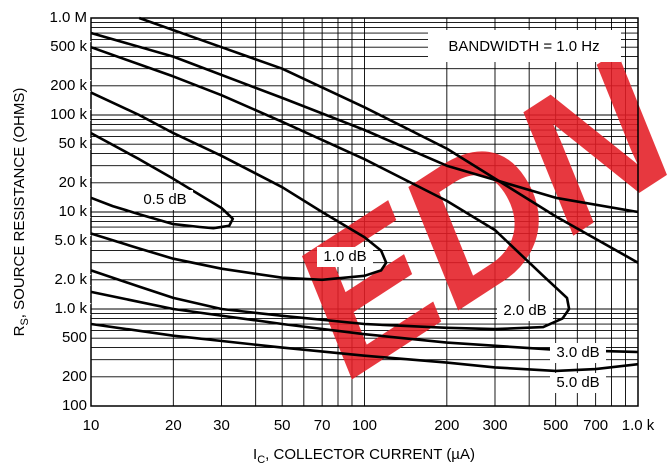 The image size is (667, 473). Describe the element at coordinates (173, 425) in the screenshot. I see `x-tick-label: 20` at that location.